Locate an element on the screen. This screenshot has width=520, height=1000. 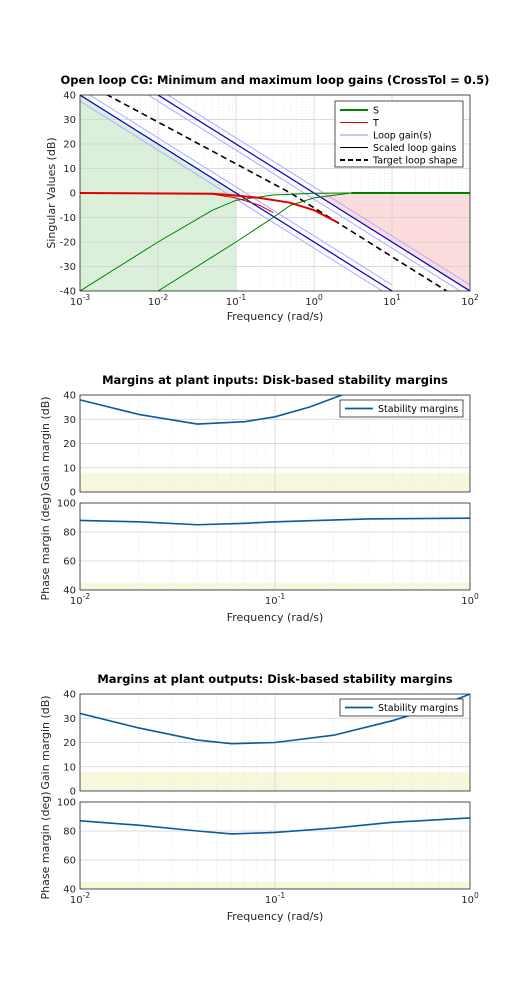
target-loop-shape is located at coordinates (277, 193).